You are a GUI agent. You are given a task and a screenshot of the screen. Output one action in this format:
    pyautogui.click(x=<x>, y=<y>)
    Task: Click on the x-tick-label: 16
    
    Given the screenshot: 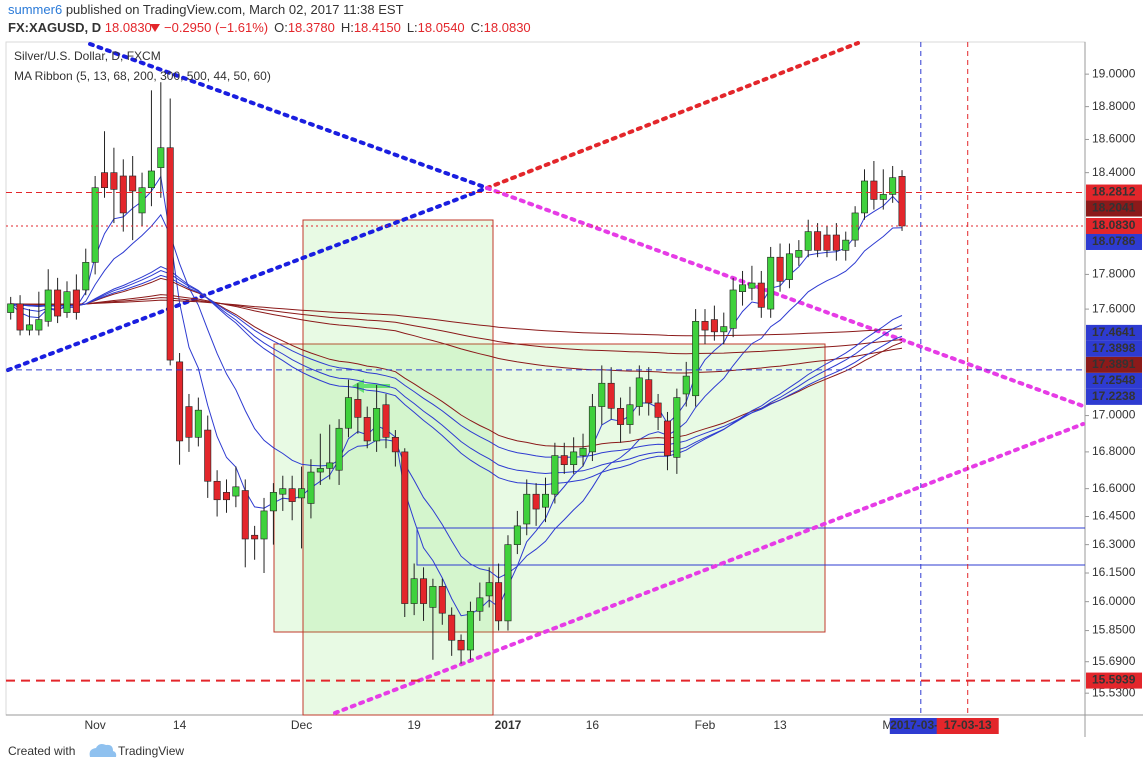 What is the action you would take?
    pyautogui.click(x=593, y=725)
    